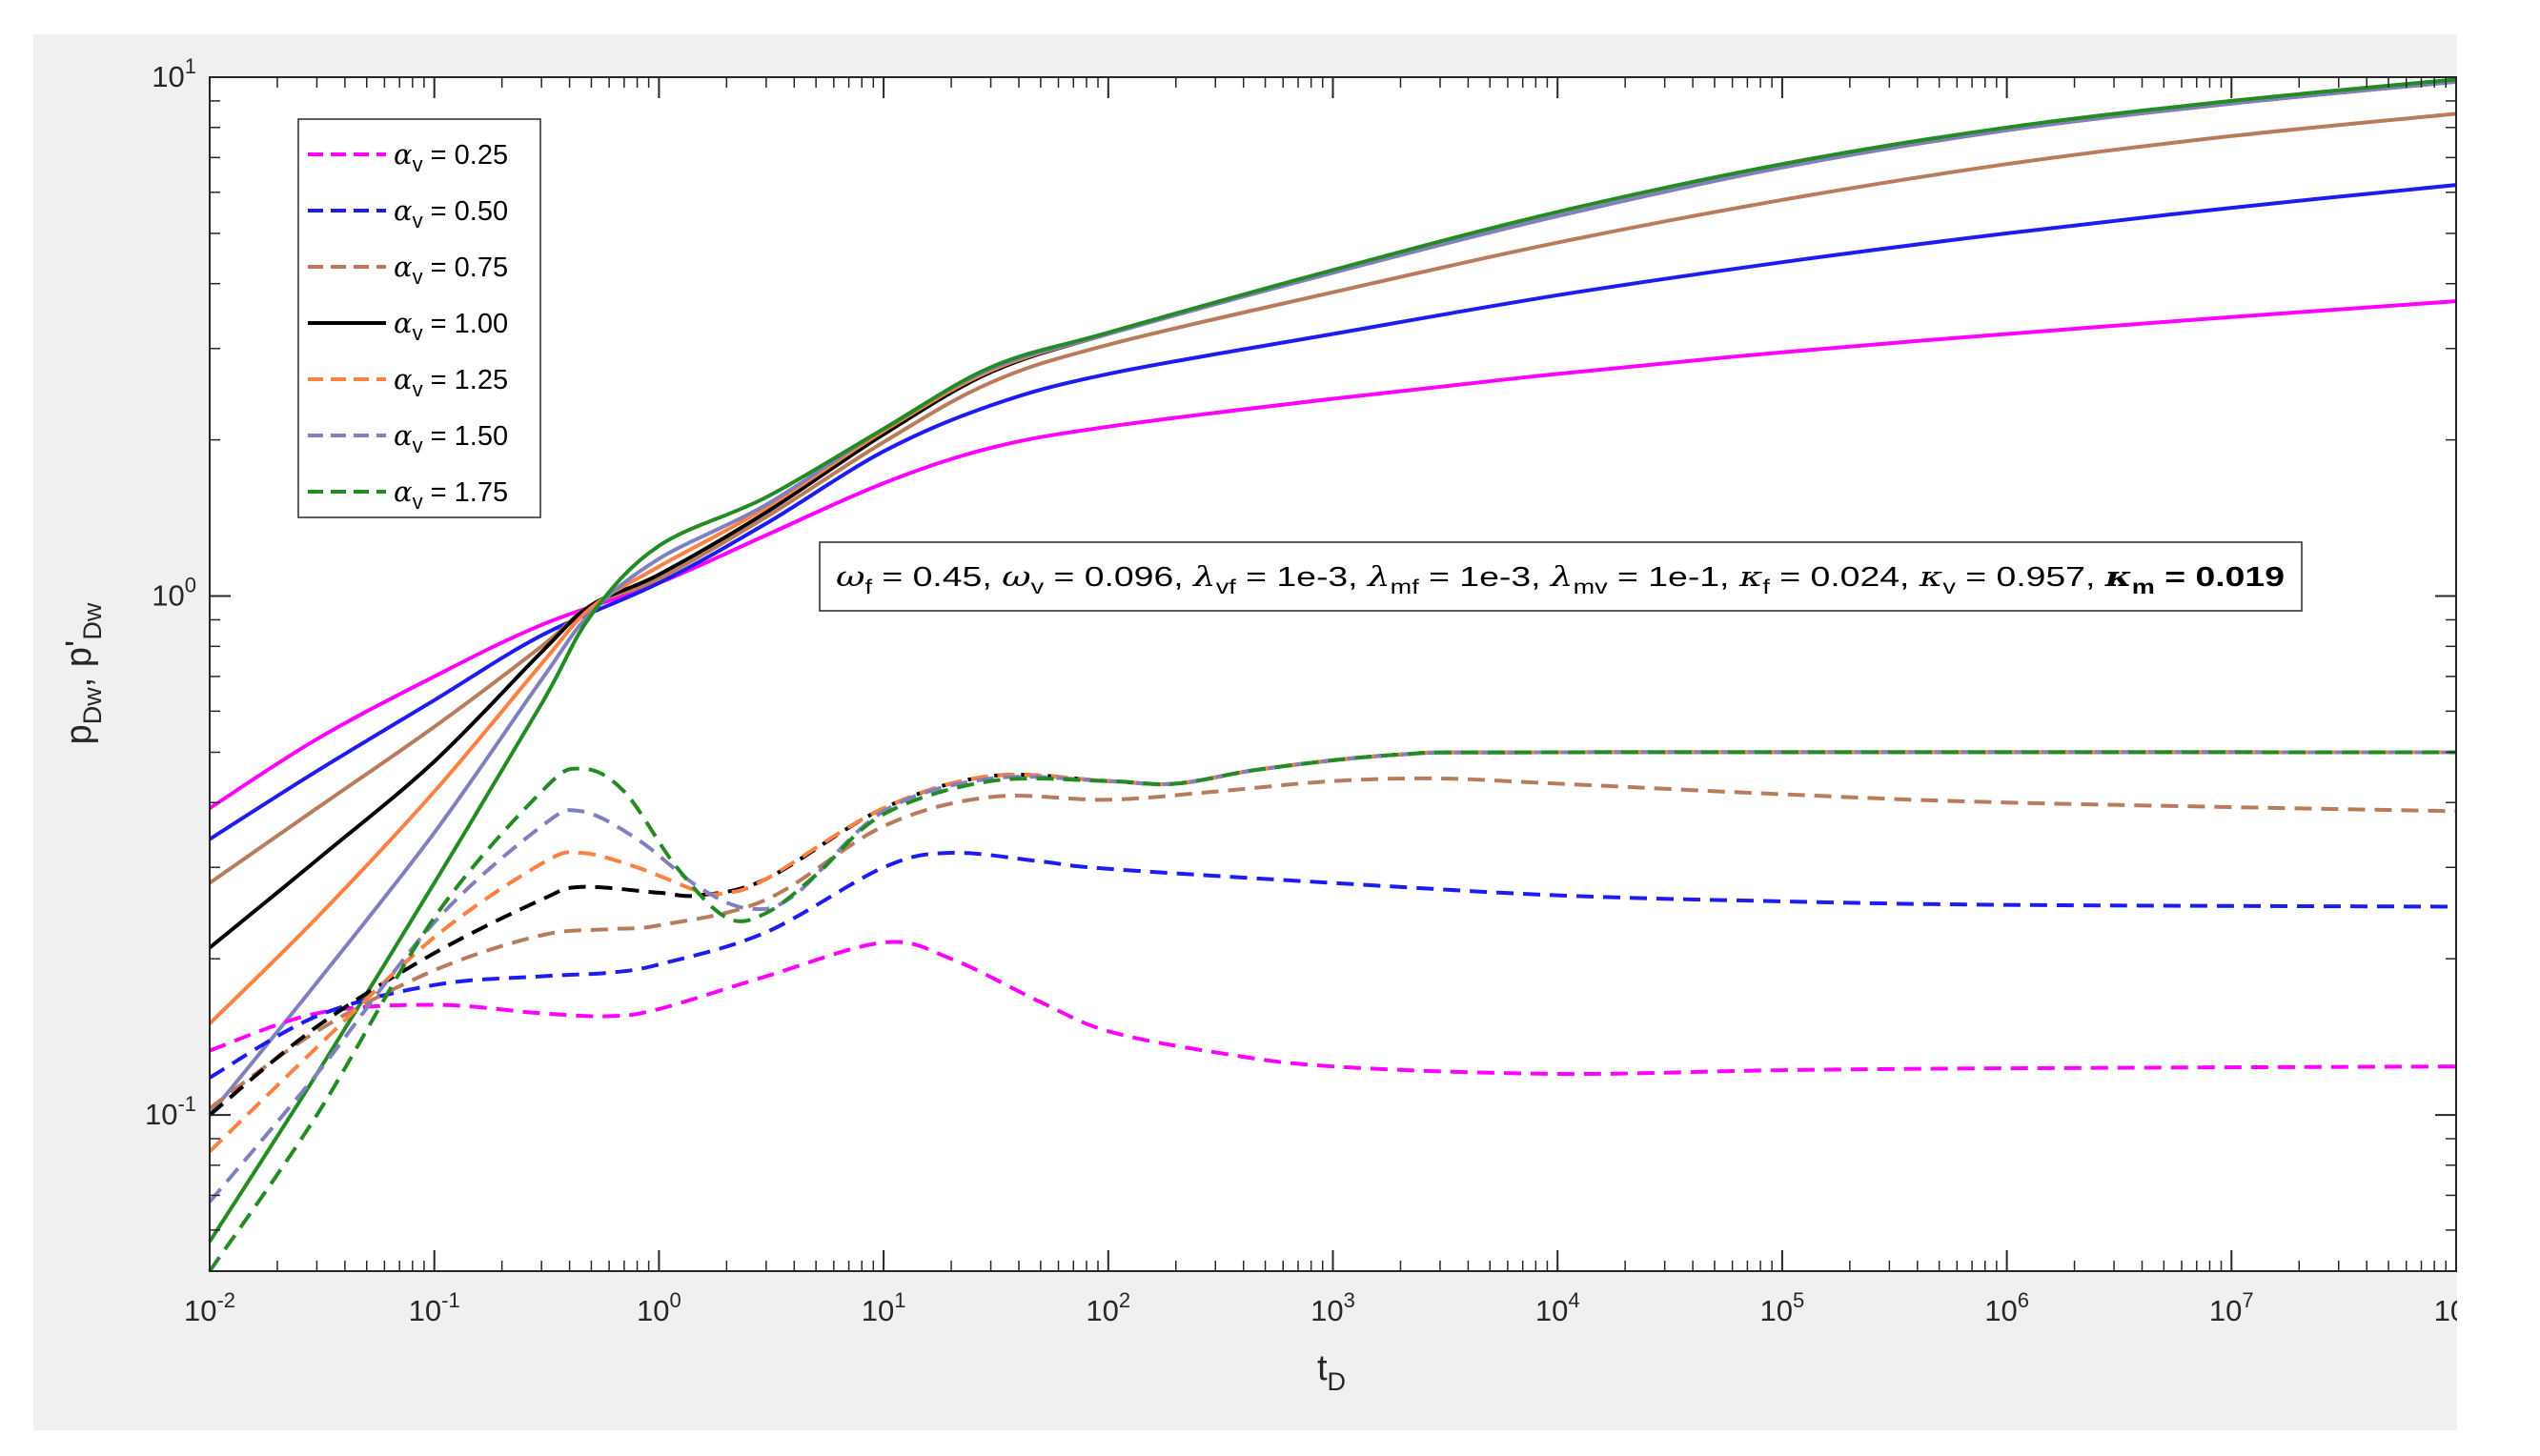 This screenshot has height=1456, width=2540. I want to click on x-tick-label: 10⁶, so click(2006, 1307).